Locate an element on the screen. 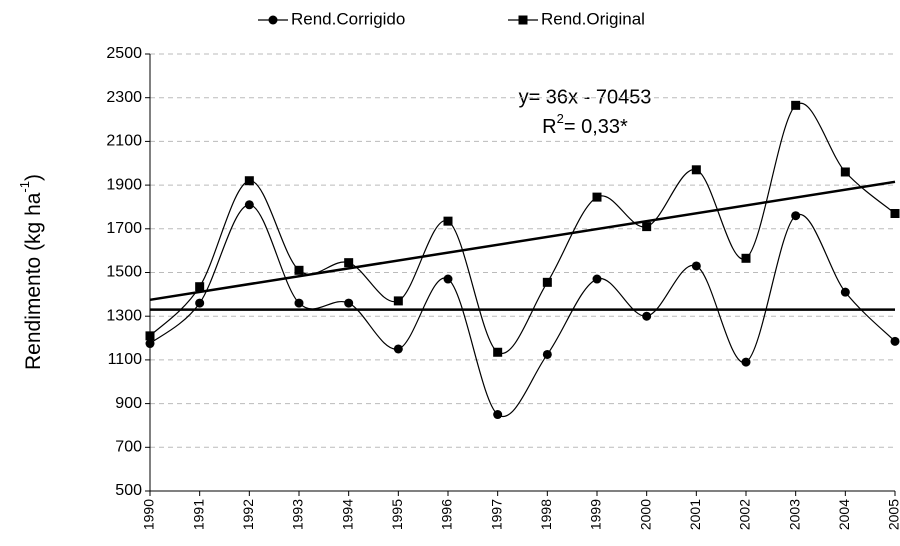  r-squared: R2= 0,33* is located at coordinates (585, 124).